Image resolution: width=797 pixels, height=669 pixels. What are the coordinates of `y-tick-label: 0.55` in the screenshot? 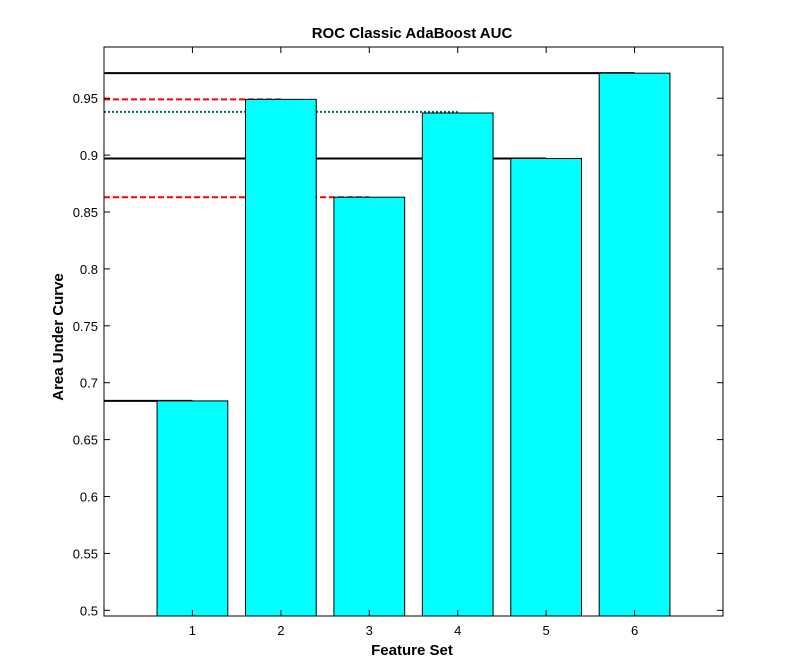 It's located at (85, 553).